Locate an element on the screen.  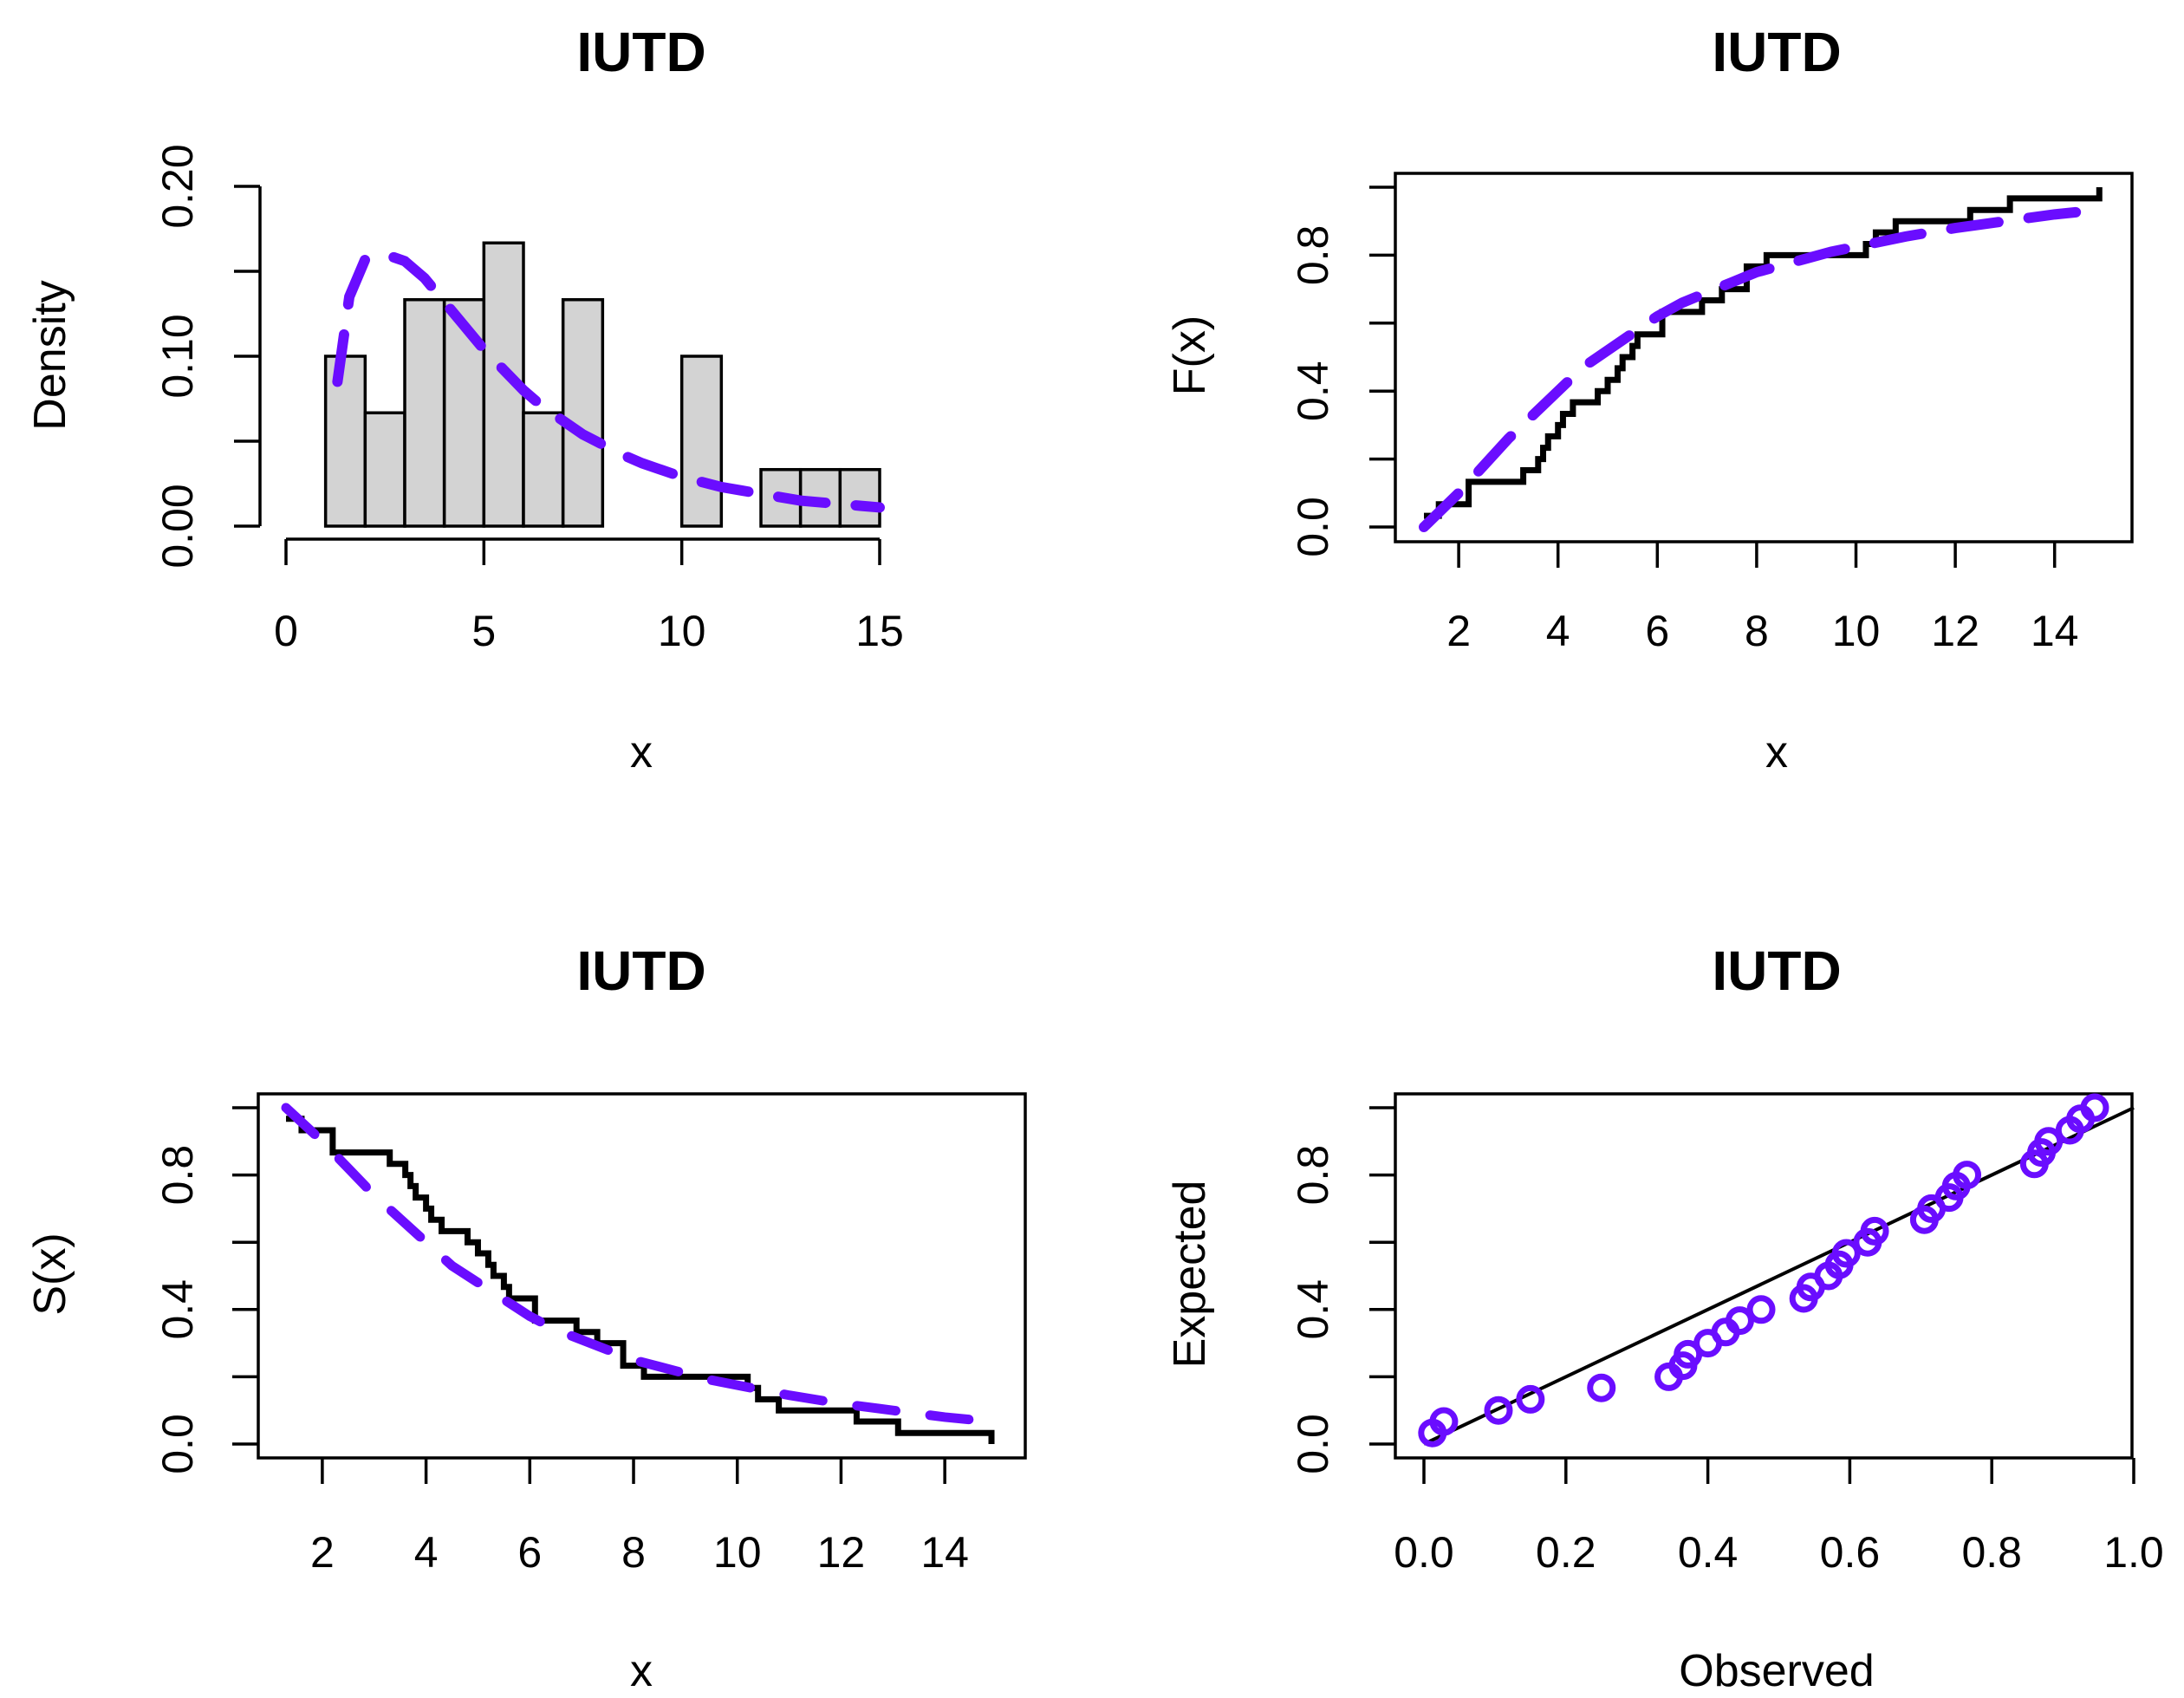
x-ticks: 0.0 0.2 0.4 0.6 0.8 1.0 is located at coordinates (1779, 1517).